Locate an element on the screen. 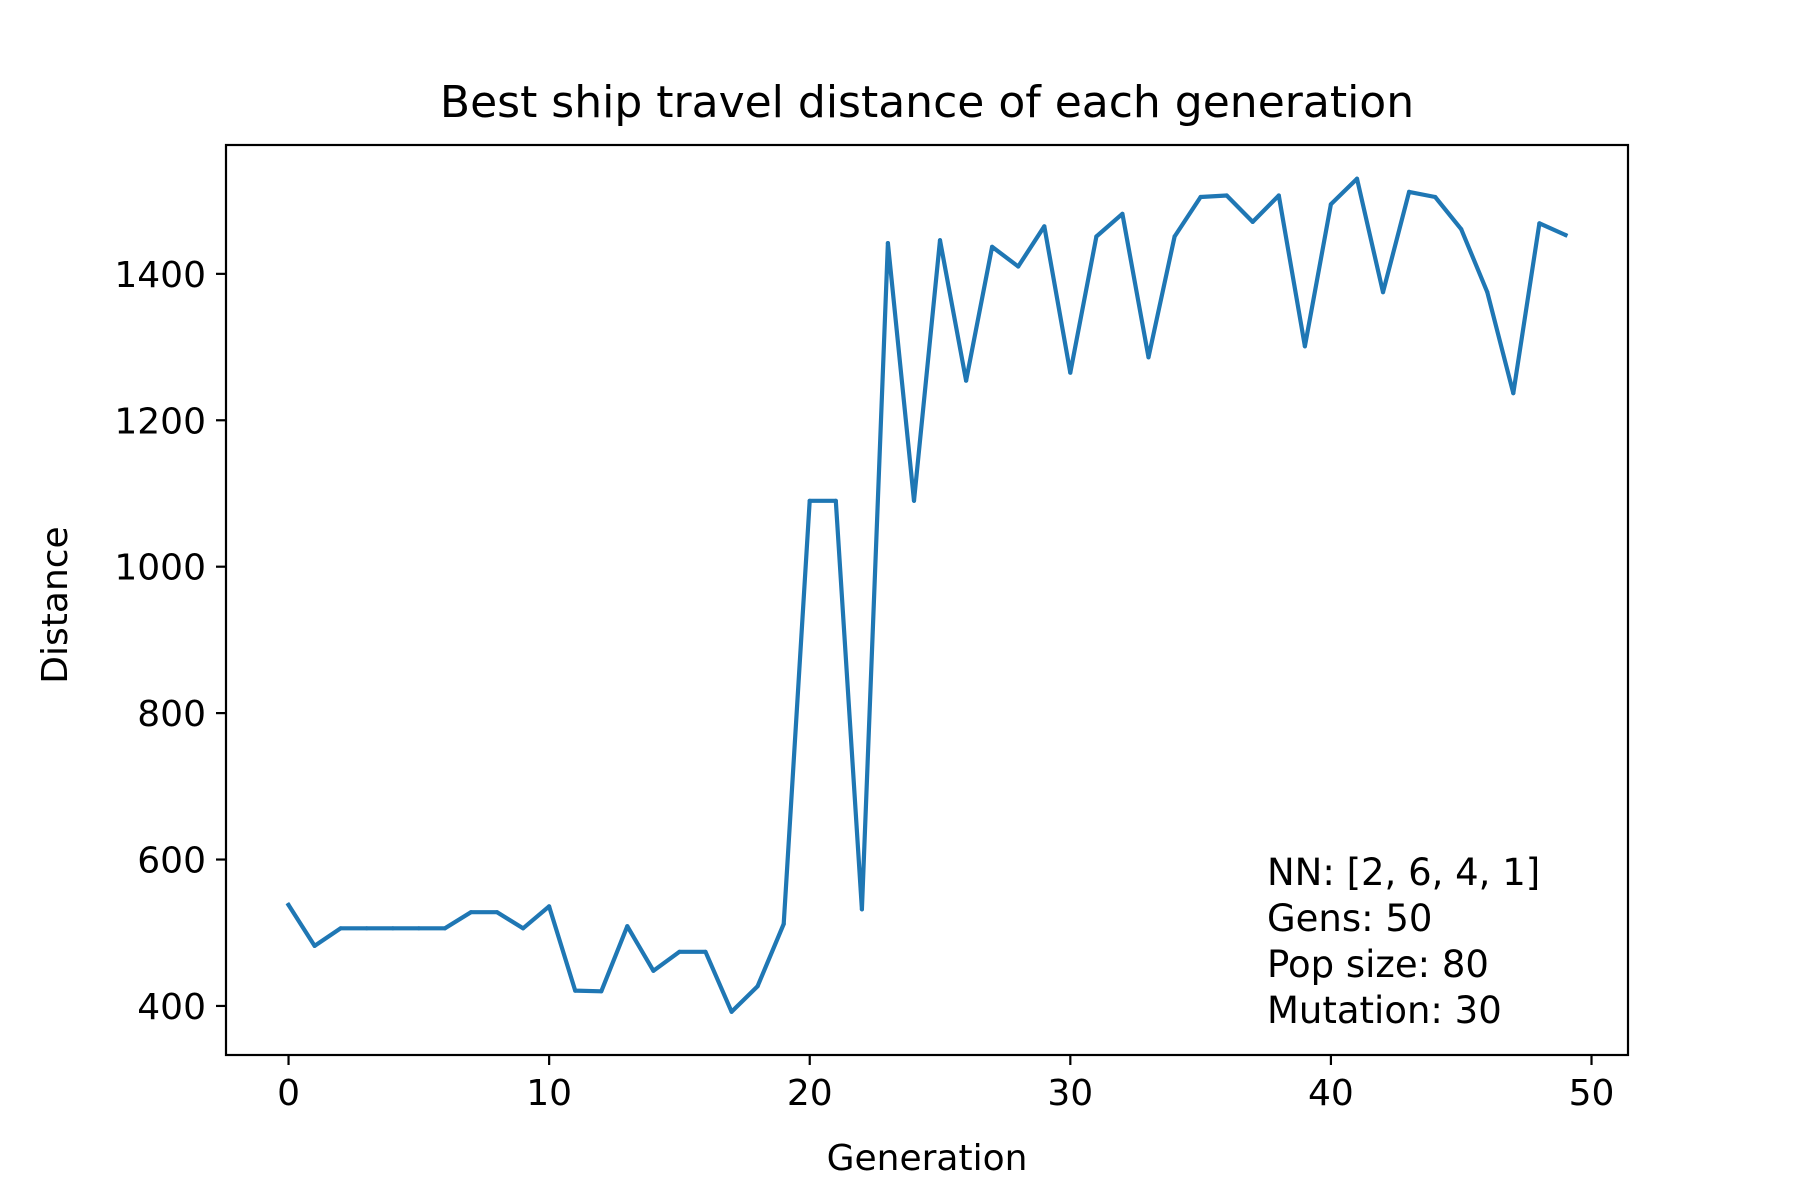 The width and height of the screenshot is (1800, 1200). x-tick-label: 40 is located at coordinates (1331, 1093).